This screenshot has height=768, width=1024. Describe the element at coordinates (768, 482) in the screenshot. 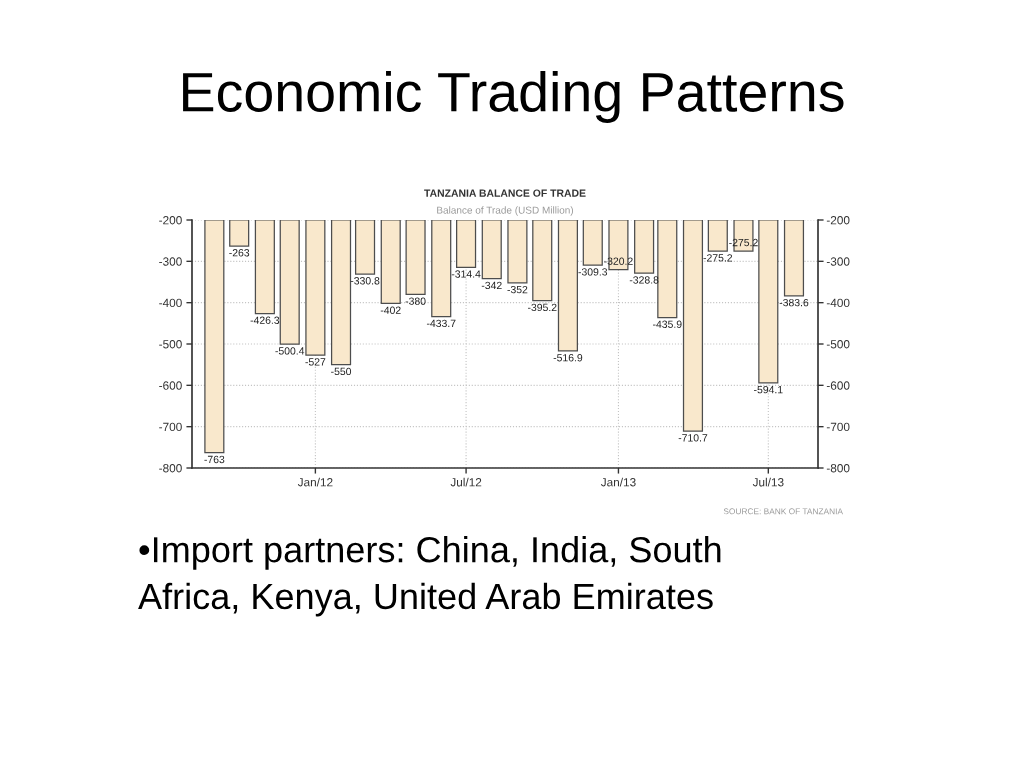

I see `x-tick-label: Jul/13` at that location.